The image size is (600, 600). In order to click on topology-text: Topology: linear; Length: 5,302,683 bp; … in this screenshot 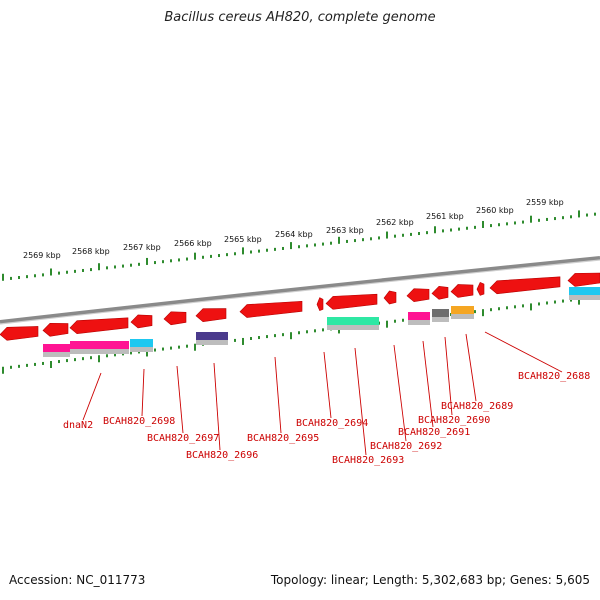, I will do `click(430, 580)`.